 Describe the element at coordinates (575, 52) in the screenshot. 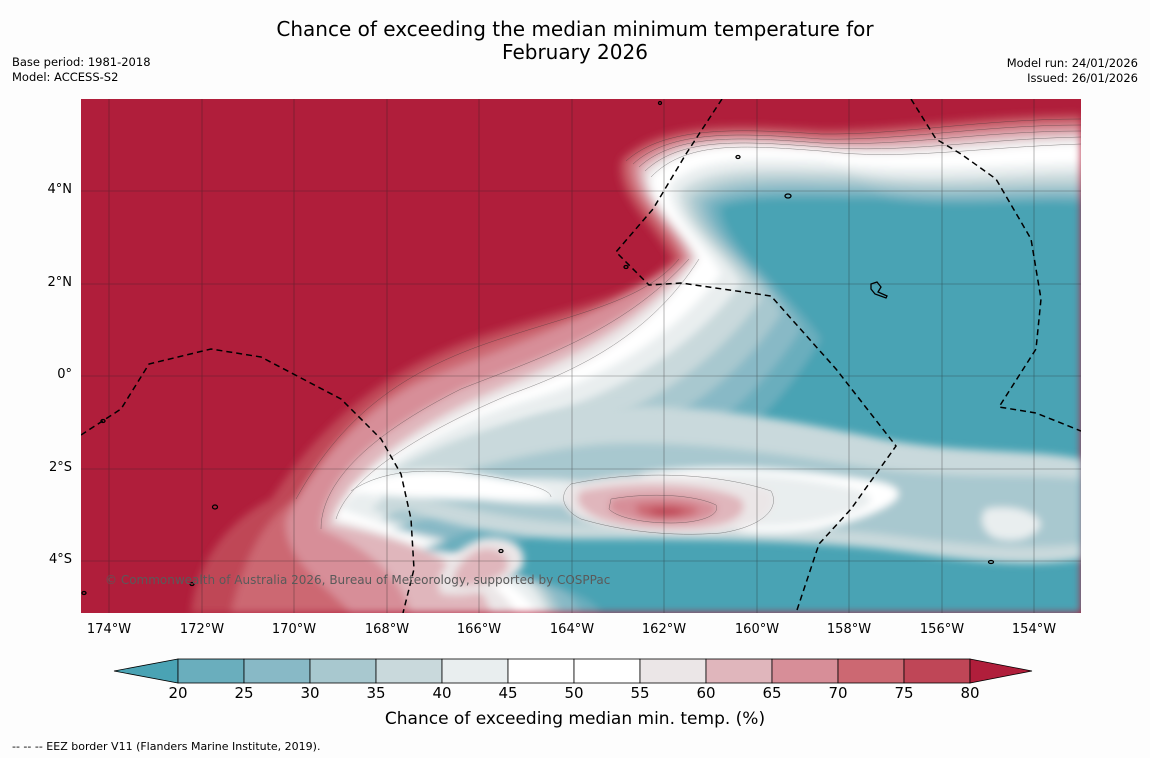

I see `title-line-2: February 2026` at that location.